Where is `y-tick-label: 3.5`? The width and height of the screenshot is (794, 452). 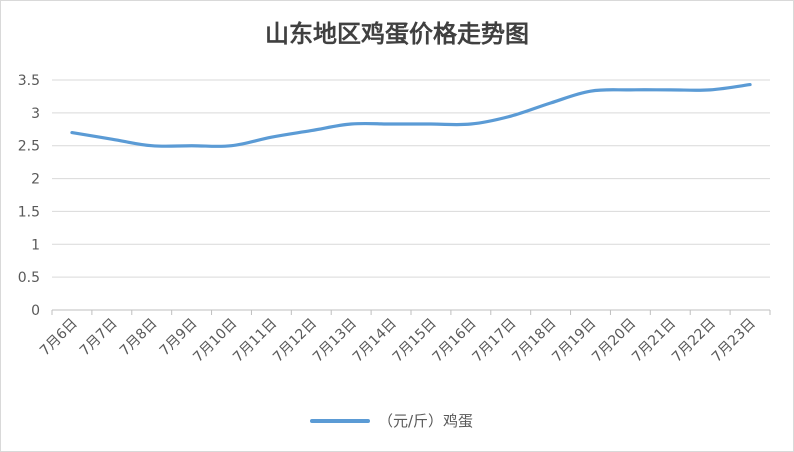
y-tick-label: 3.5 is located at coordinates (29, 81).